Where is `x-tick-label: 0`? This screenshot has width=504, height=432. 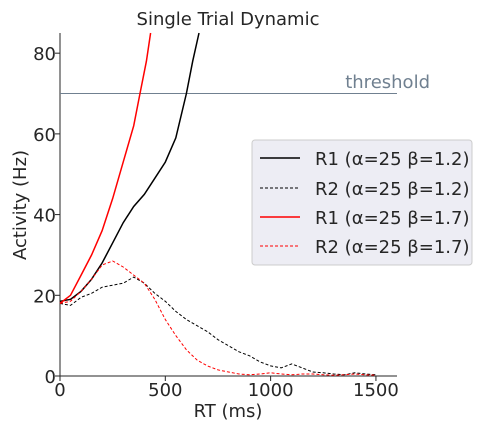
x-tick-label: 0 is located at coordinates (59, 390).